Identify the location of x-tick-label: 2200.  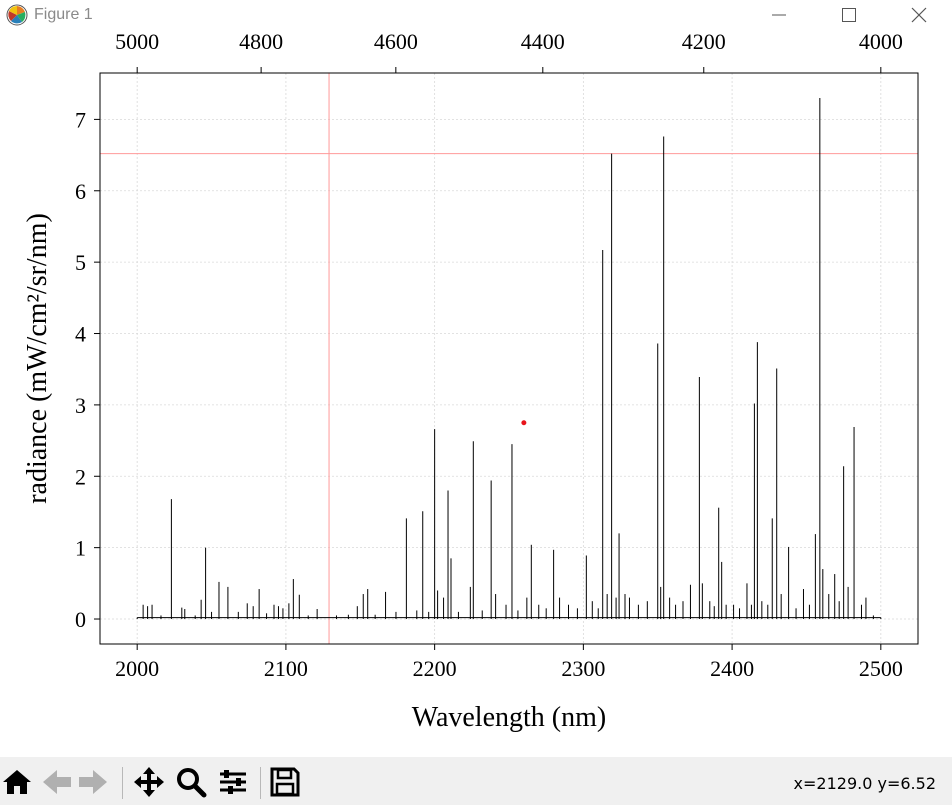
(435, 668).